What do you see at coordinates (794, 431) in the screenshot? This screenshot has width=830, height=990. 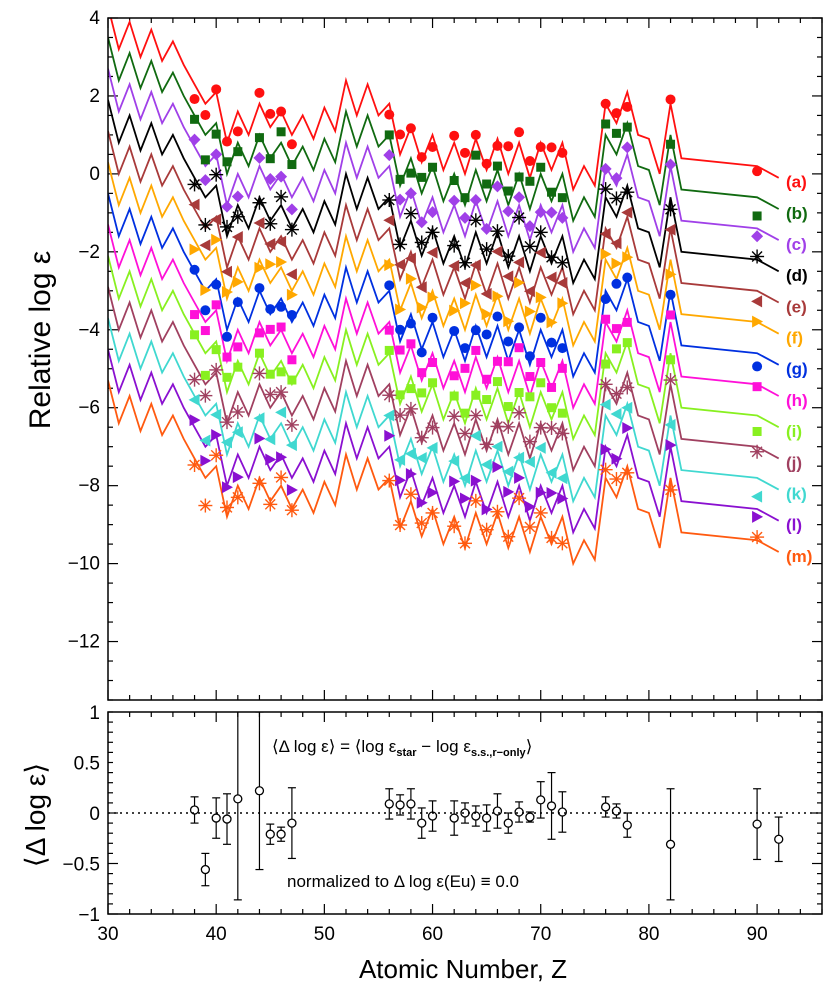 I see `series-label-i: (i)` at bounding box center [794, 431].